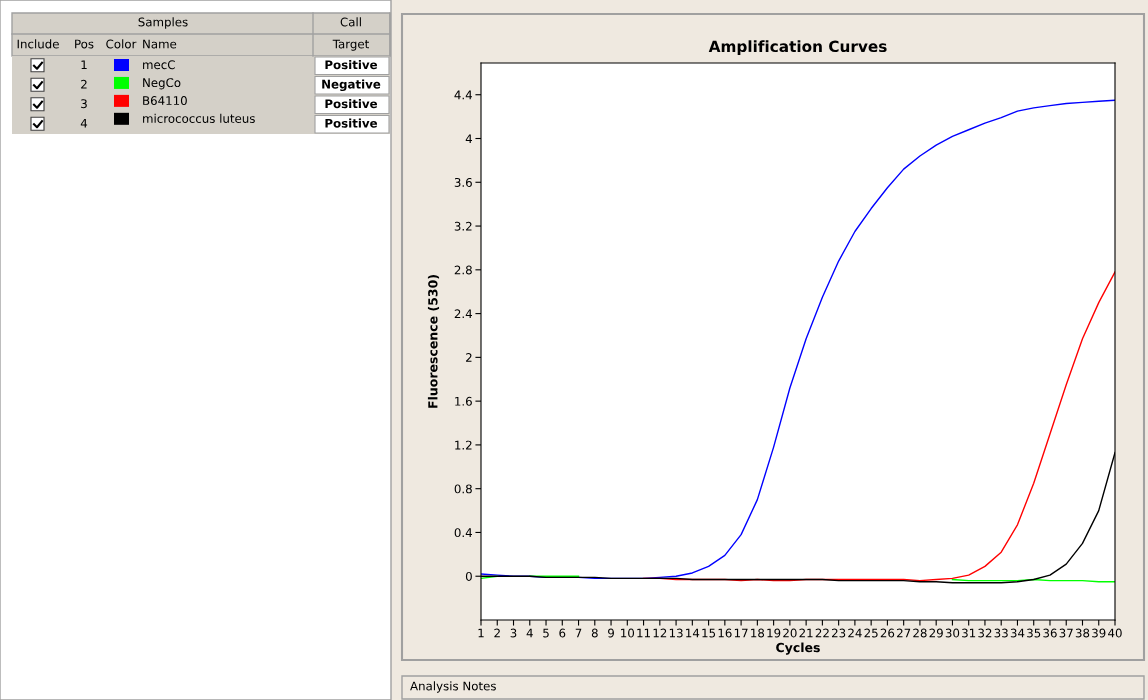 The width and height of the screenshot is (1148, 700). What do you see at coordinates (936, 633) in the screenshot?
I see `x-tick-label: 29` at bounding box center [936, 633].